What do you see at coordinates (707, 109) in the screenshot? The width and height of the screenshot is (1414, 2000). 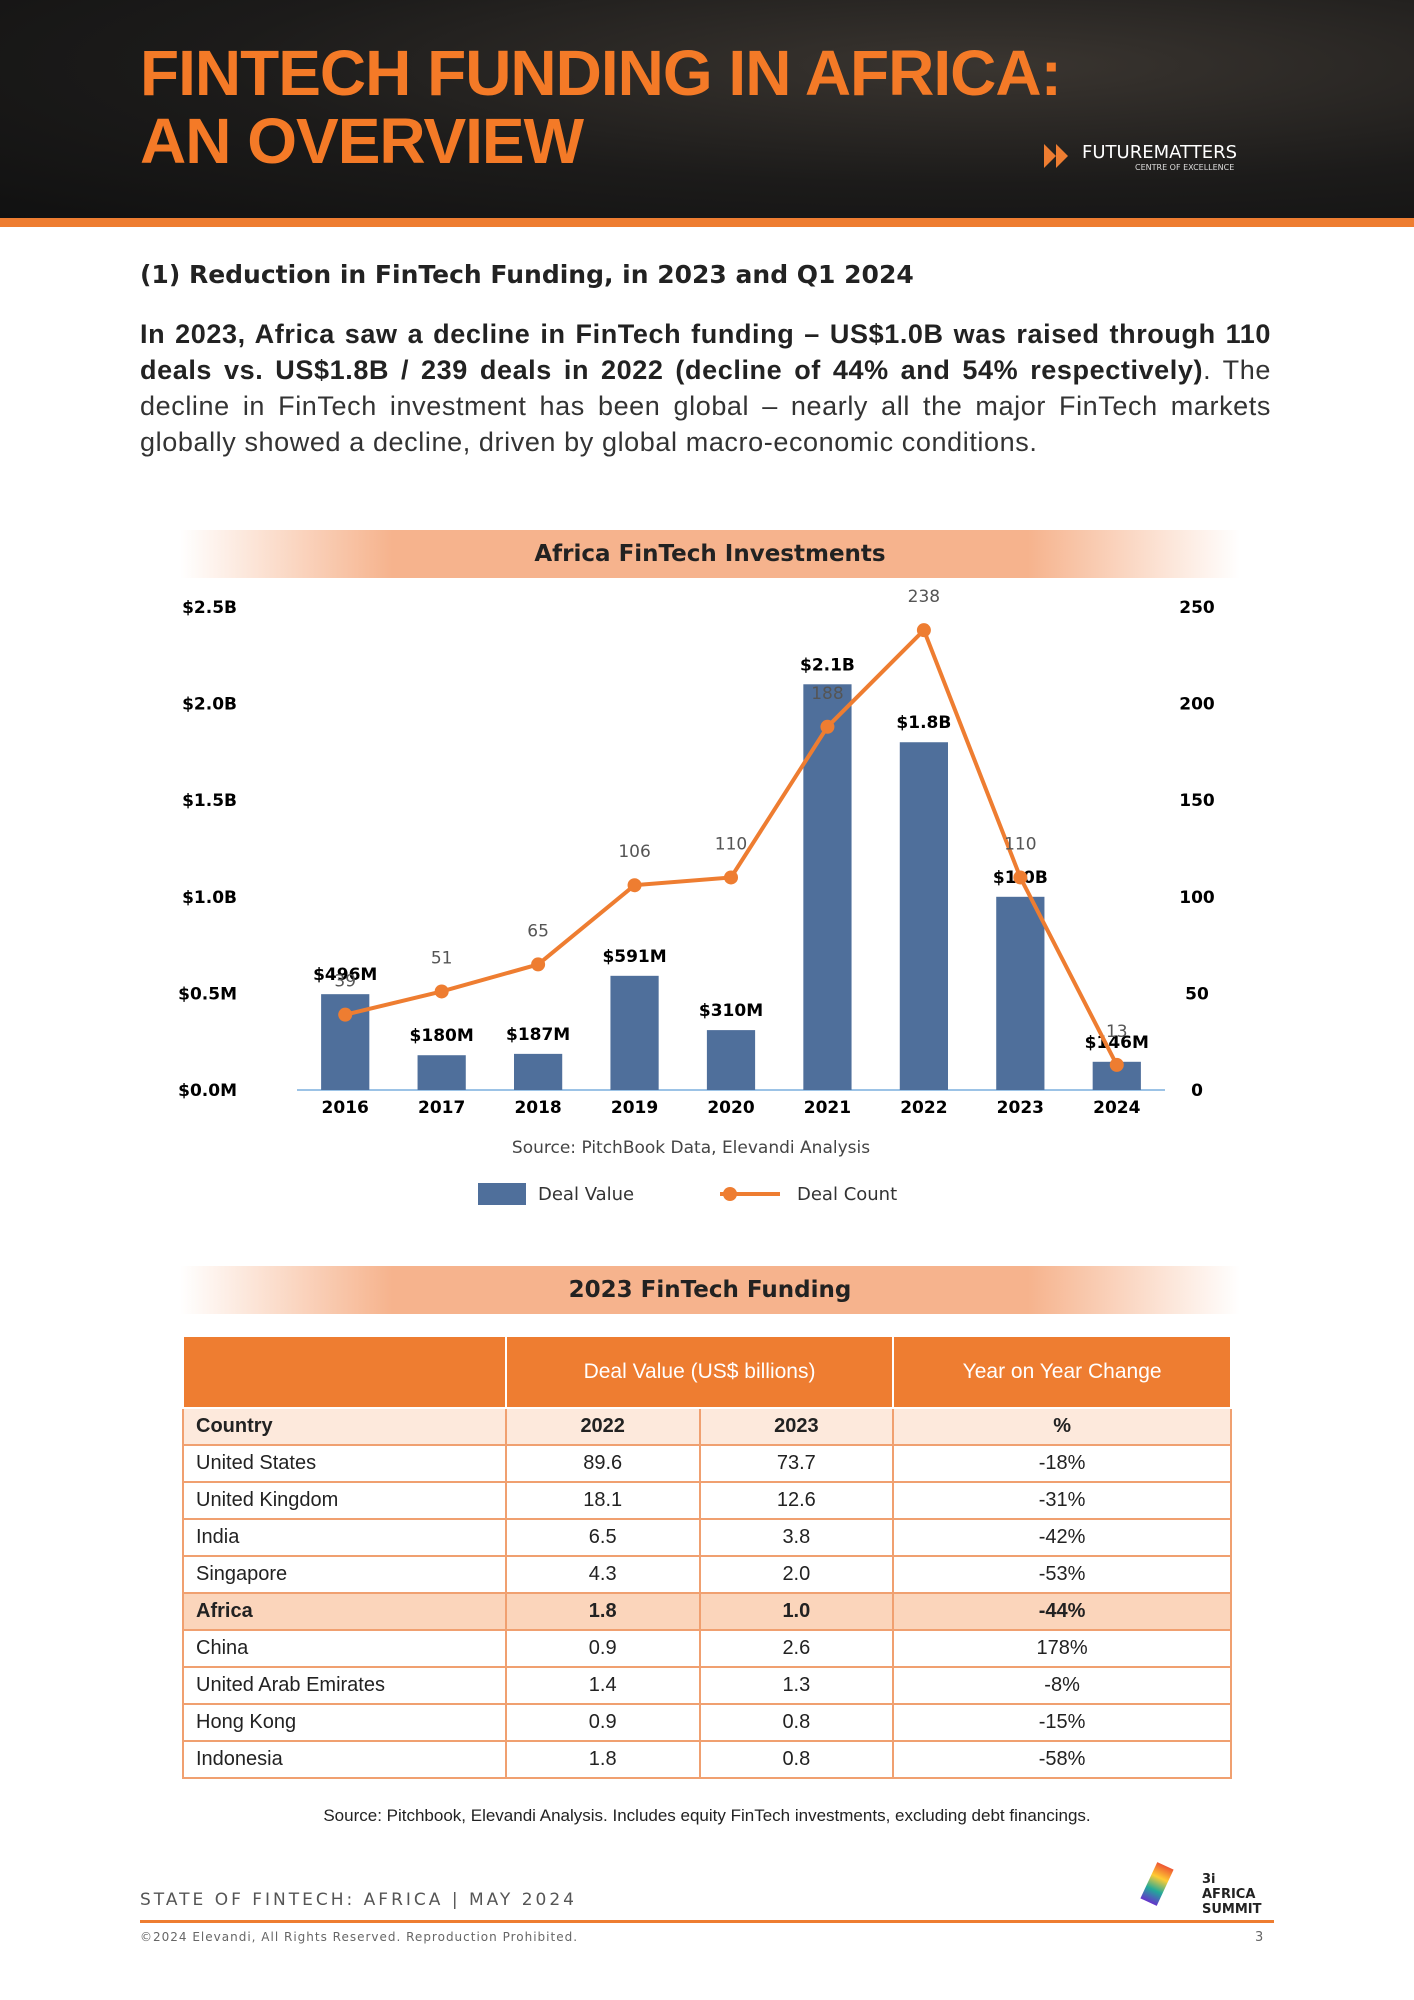 I see `header-band` at bounding box center [707, 109].